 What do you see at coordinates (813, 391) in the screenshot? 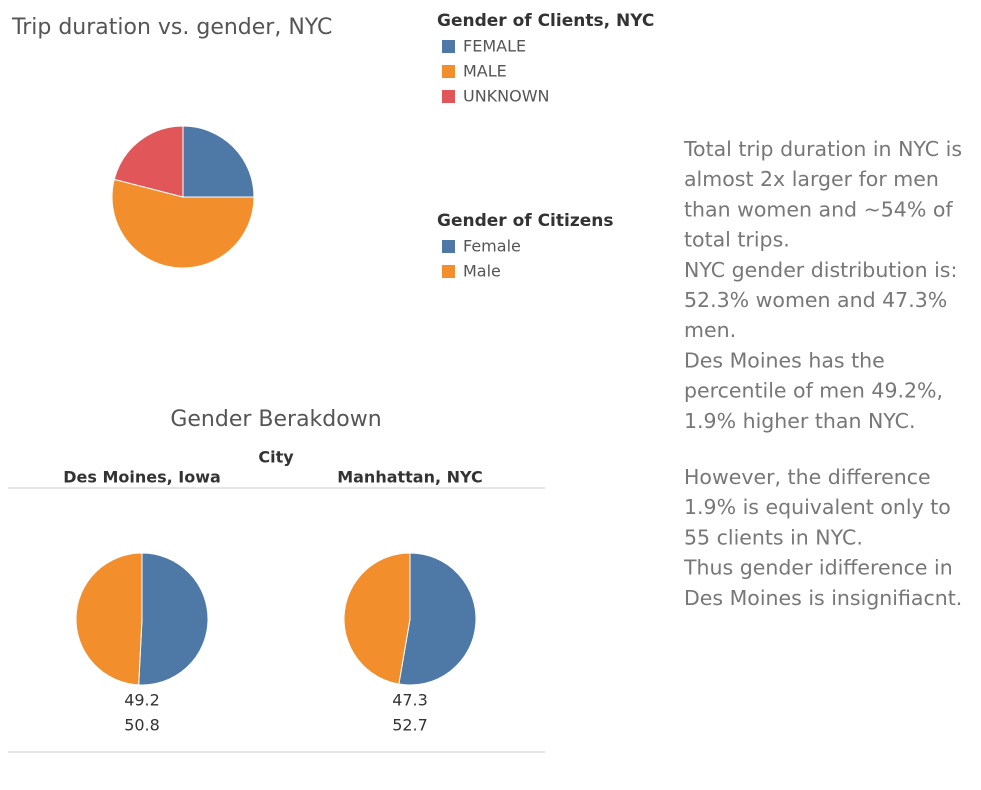
I see `note-line: percentile of men 49.2%,` at bounding box center [813, 391].